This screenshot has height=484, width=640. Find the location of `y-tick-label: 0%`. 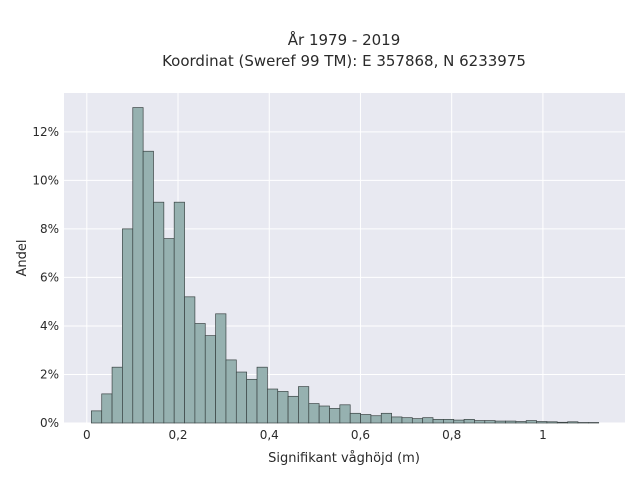

y-tick-label: 0% is located at coordinates (49, 423).